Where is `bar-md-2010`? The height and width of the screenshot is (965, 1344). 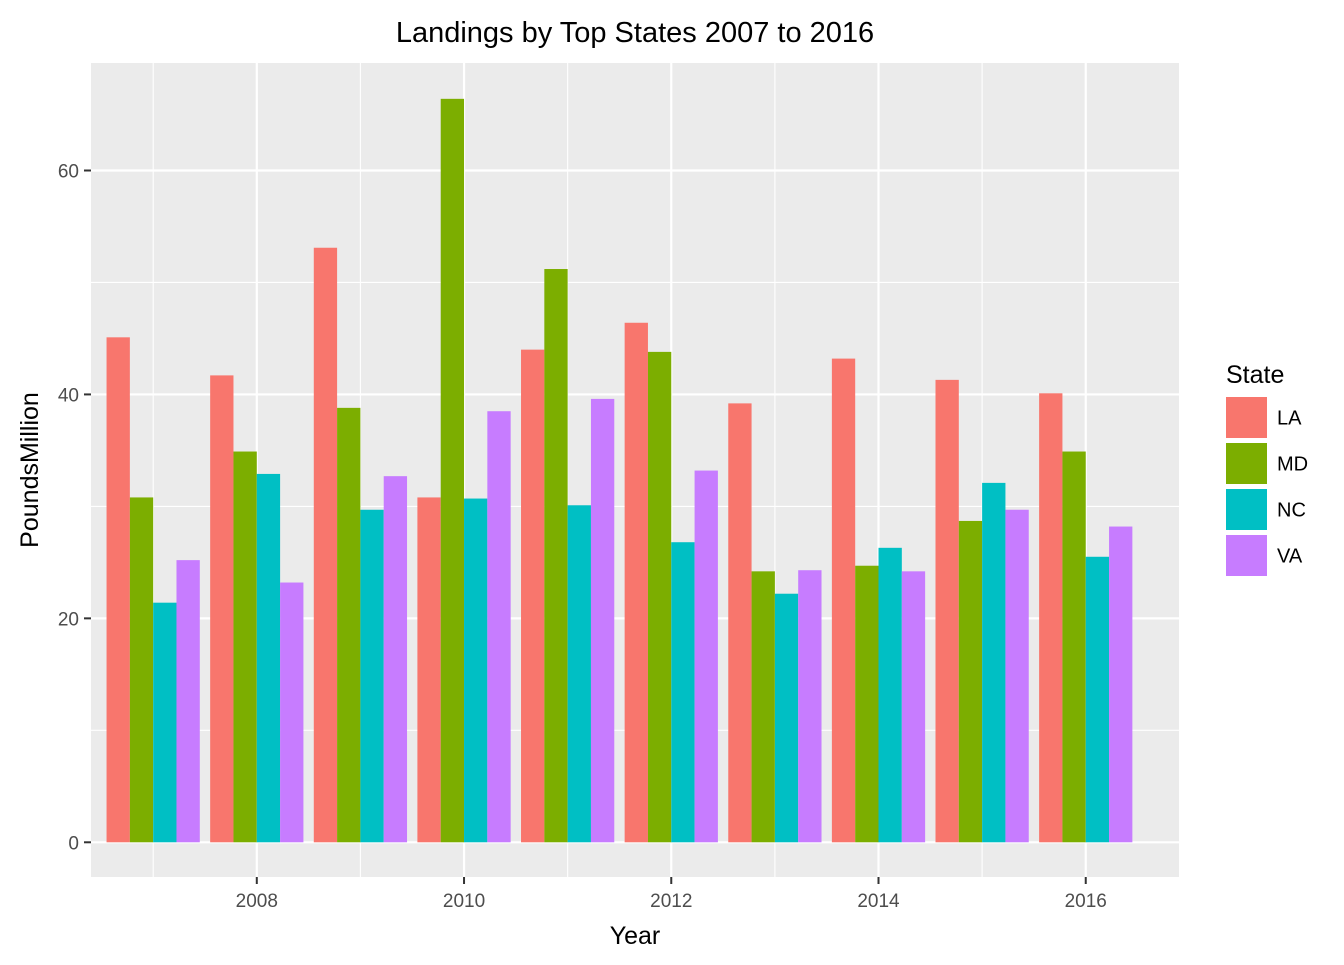 bar-md-2010 is located at coordinates (452, 470).